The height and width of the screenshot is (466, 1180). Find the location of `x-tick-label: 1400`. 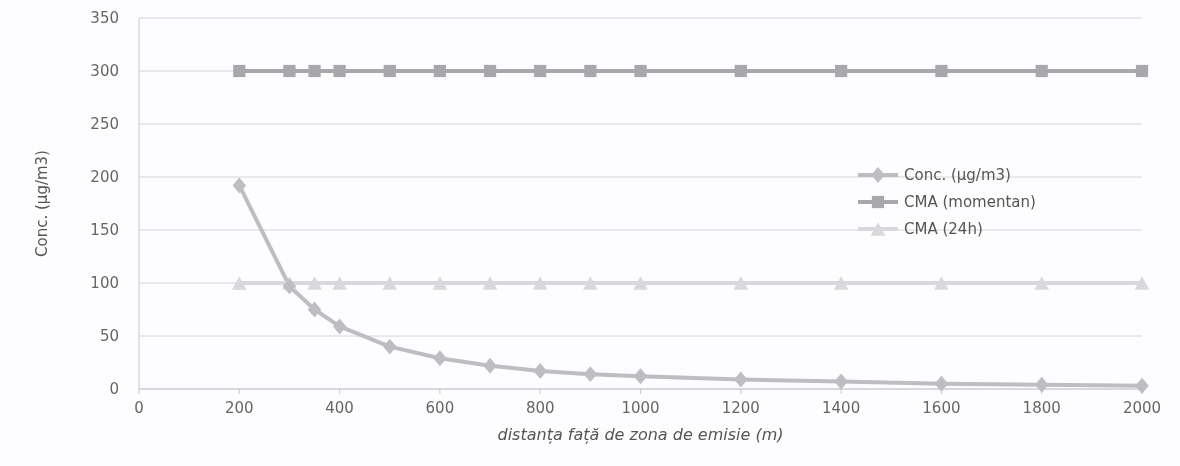

x-tick-label: 1400 is located at coordinates (841, 408).